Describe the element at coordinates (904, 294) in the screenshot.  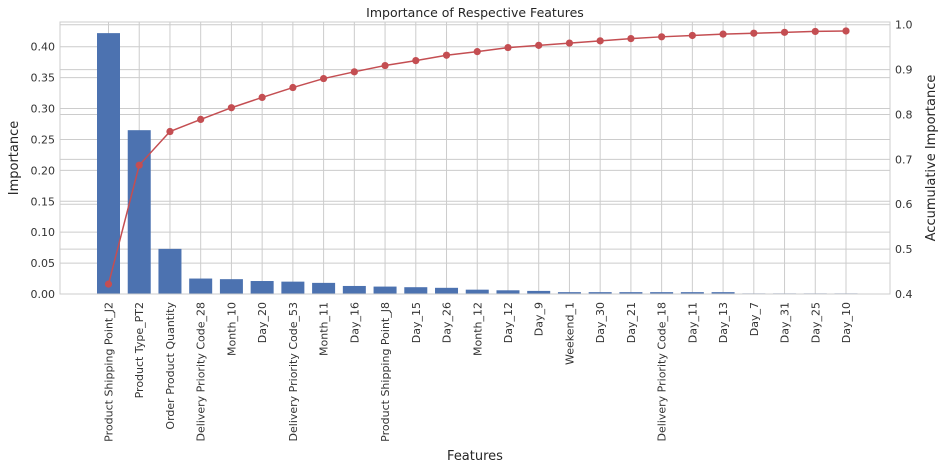
I see `y2-tick-label: 0.4` at that location.